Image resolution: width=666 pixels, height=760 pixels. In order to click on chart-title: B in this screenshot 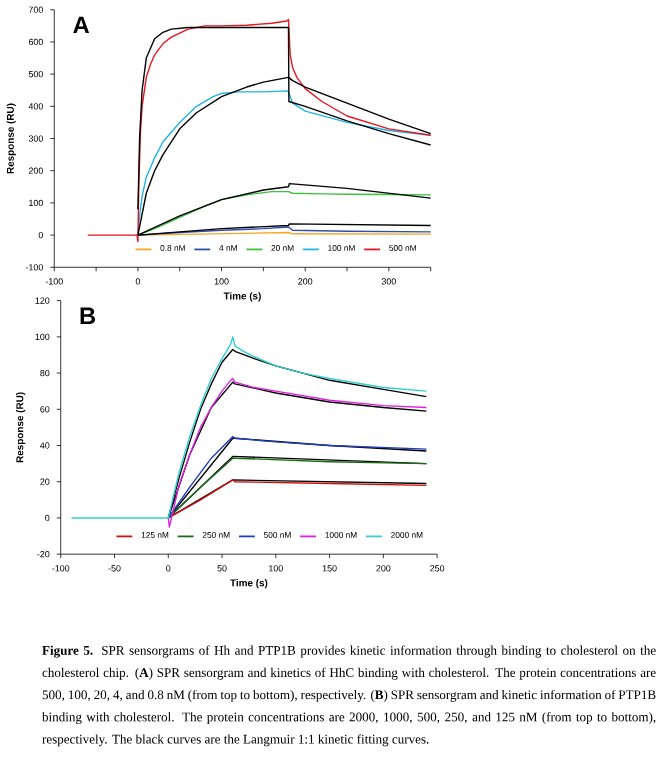, I will do `click(88, 315)`.